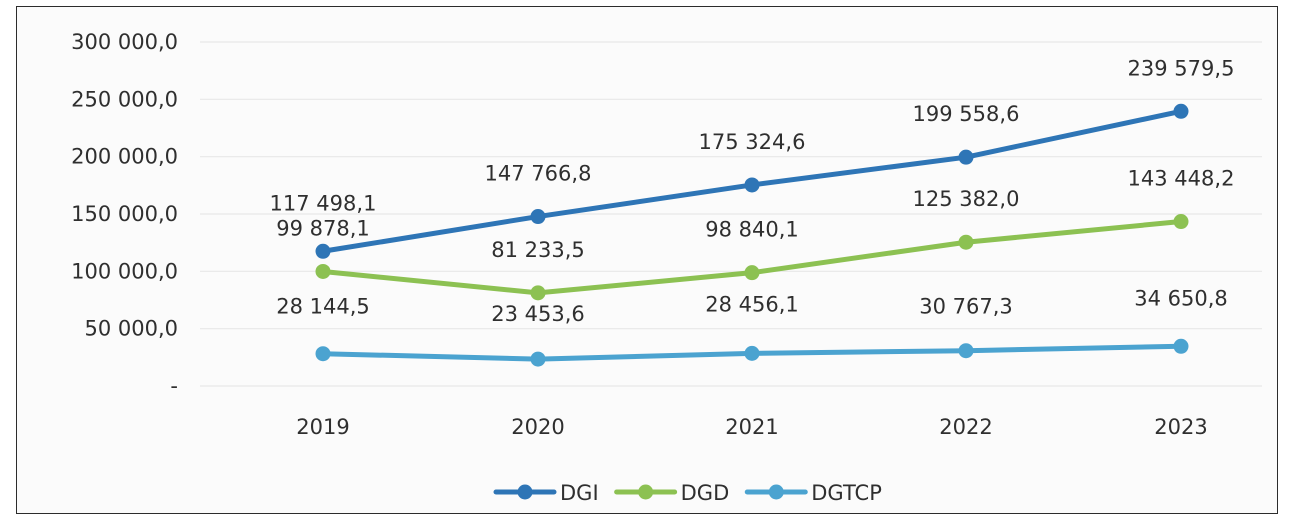 Image resolution: width=1292 pixels, height=522 pixels. I want to click on y-tick-label: 200 000,0, so click(124, 157).